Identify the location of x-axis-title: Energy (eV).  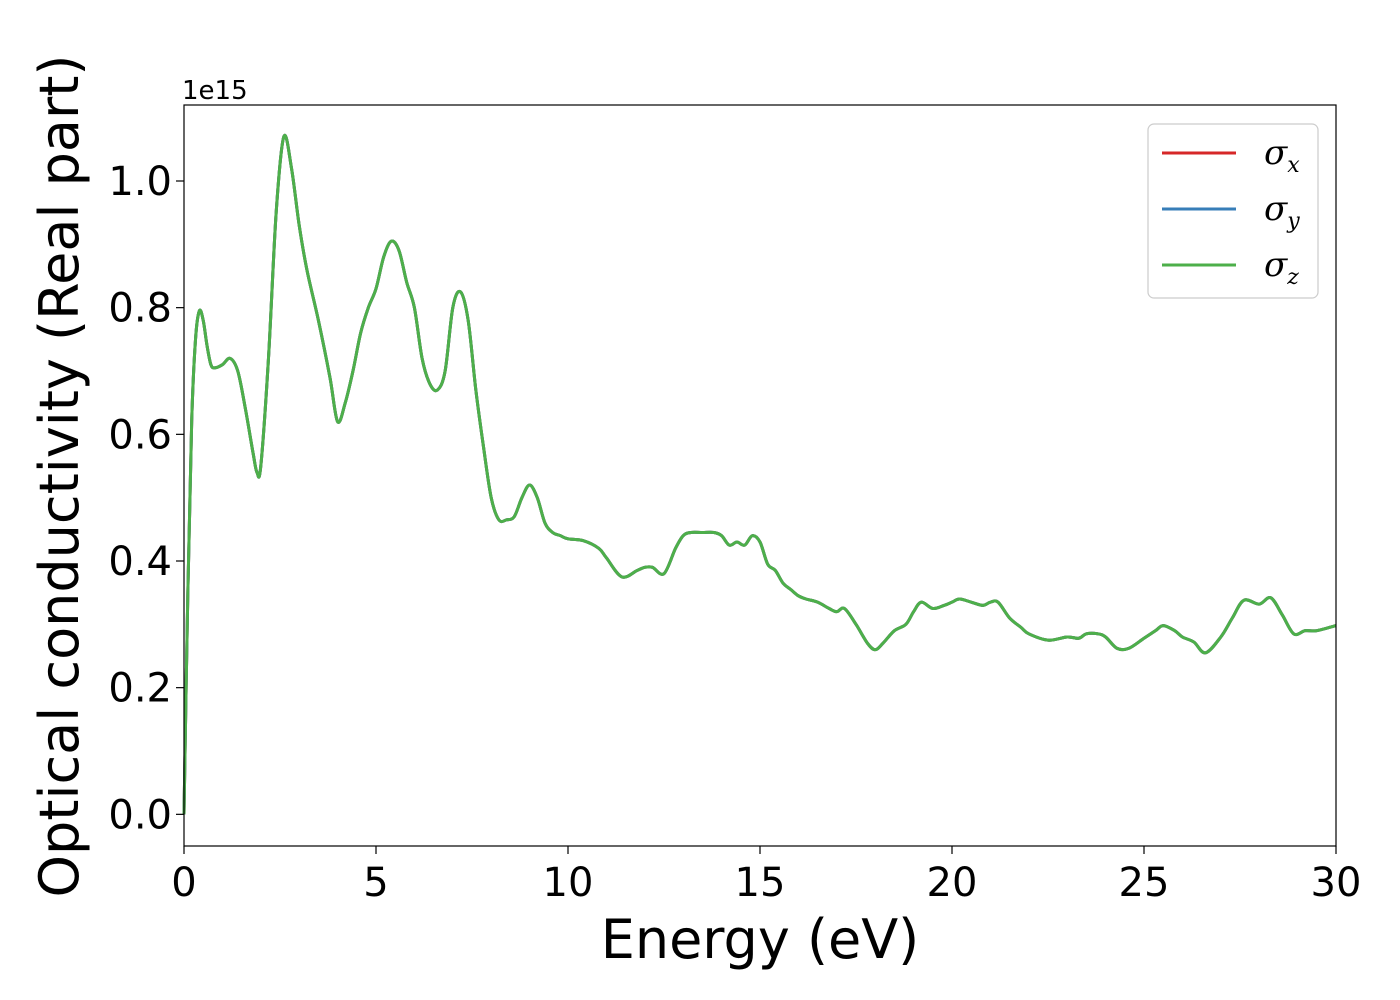
(760, 939).